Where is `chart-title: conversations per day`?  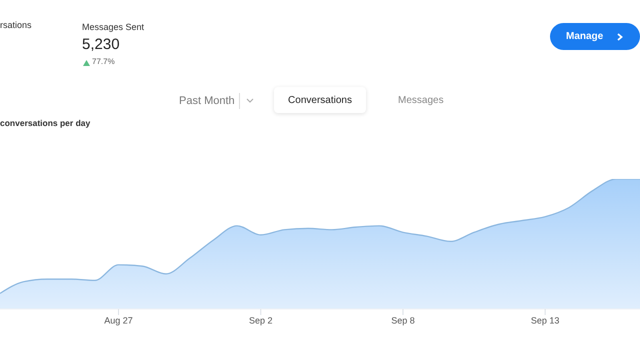 chart-title: conversations per day is located at coordinates (45, 123).